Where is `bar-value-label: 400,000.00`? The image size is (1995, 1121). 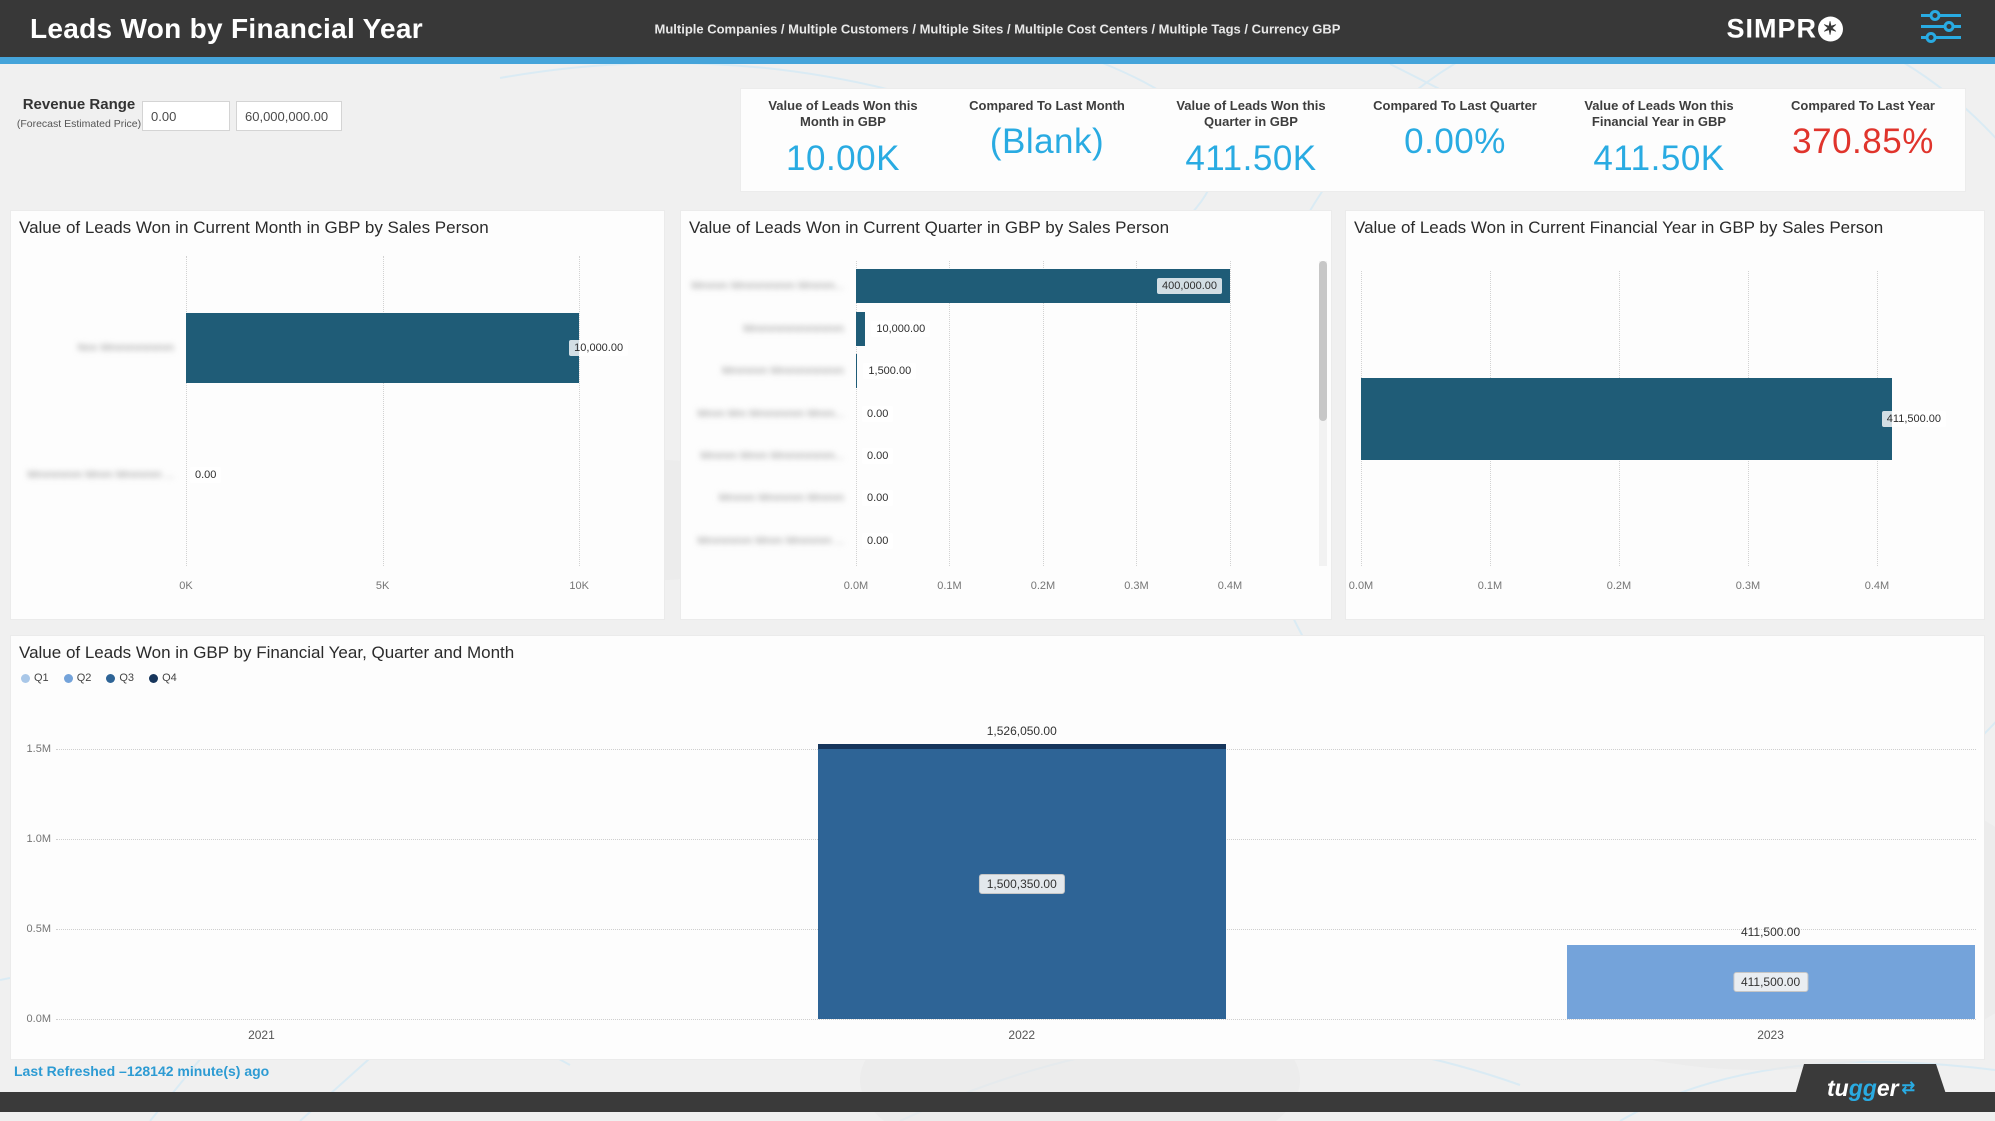
bar-value-label: 400,000.00 is located at coordinates (1189, 286).